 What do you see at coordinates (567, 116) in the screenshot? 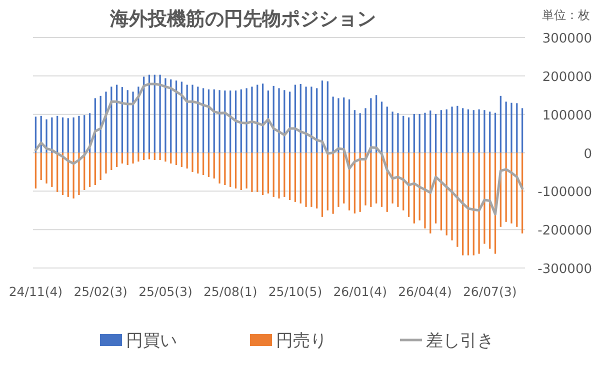
I see `y-tick-label: 100000` at bounding box center [567, 116].